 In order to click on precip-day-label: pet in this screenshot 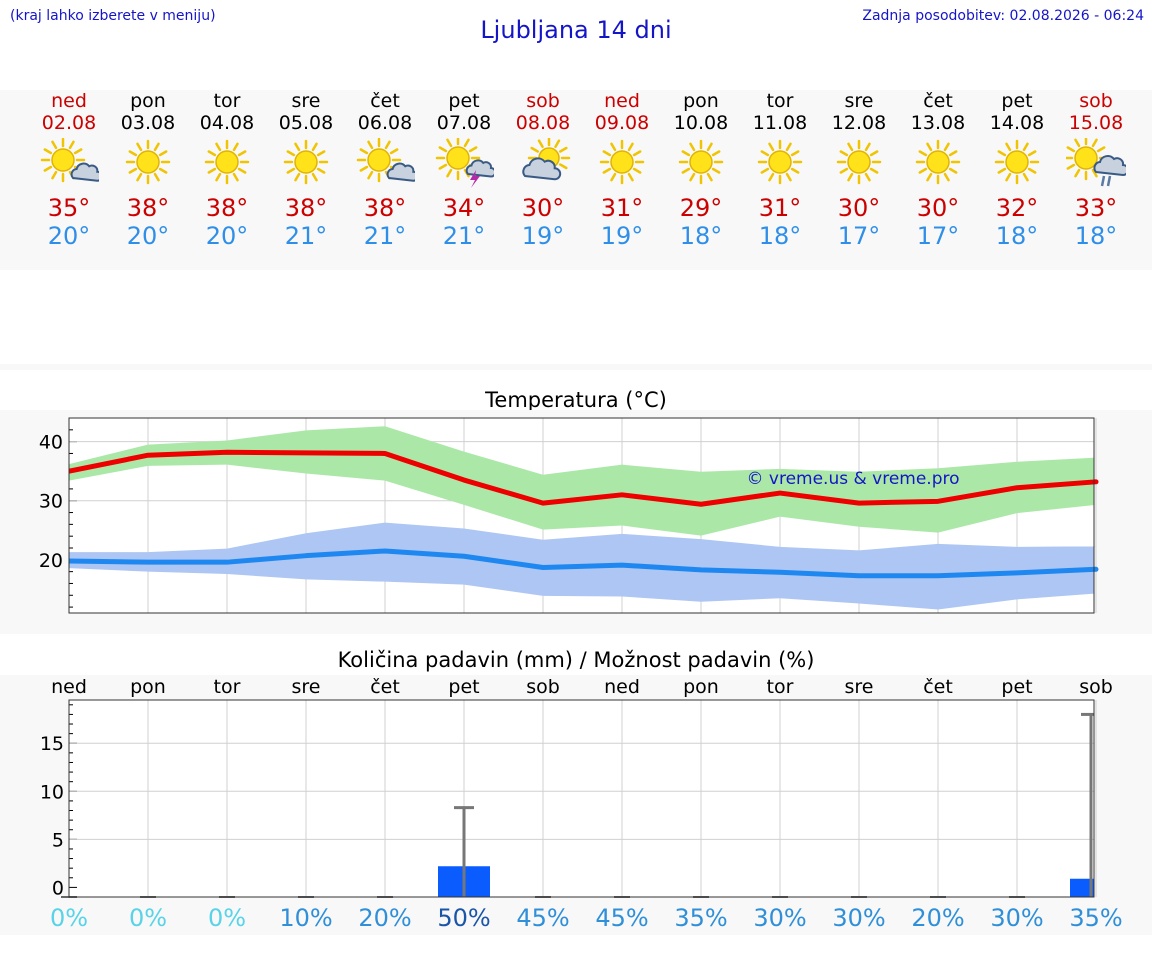, I will do `click(1017, 687)`.